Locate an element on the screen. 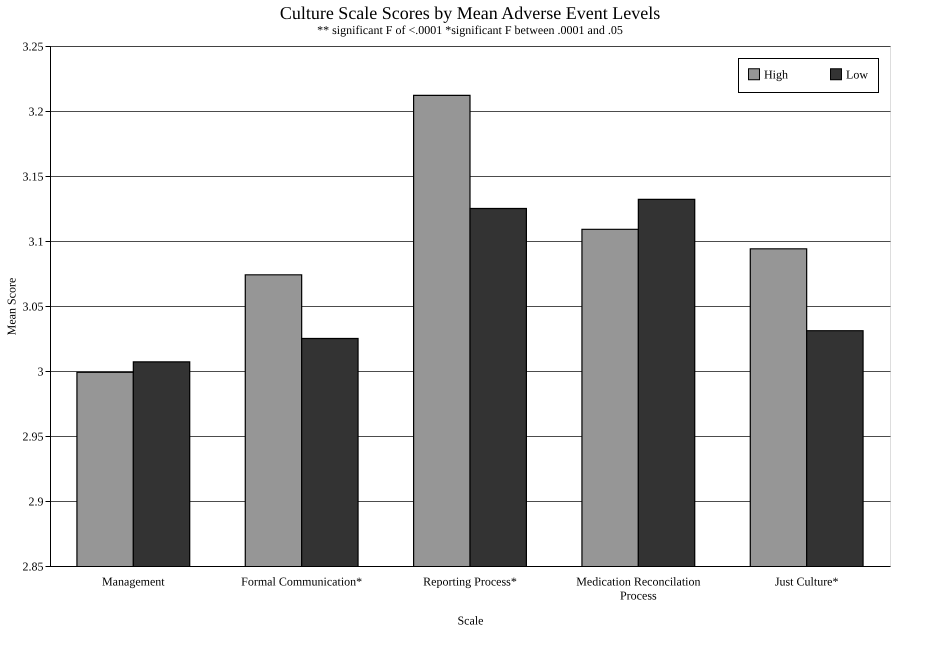  y-tick-label: 3.25 is located at coordinates (33, 47).